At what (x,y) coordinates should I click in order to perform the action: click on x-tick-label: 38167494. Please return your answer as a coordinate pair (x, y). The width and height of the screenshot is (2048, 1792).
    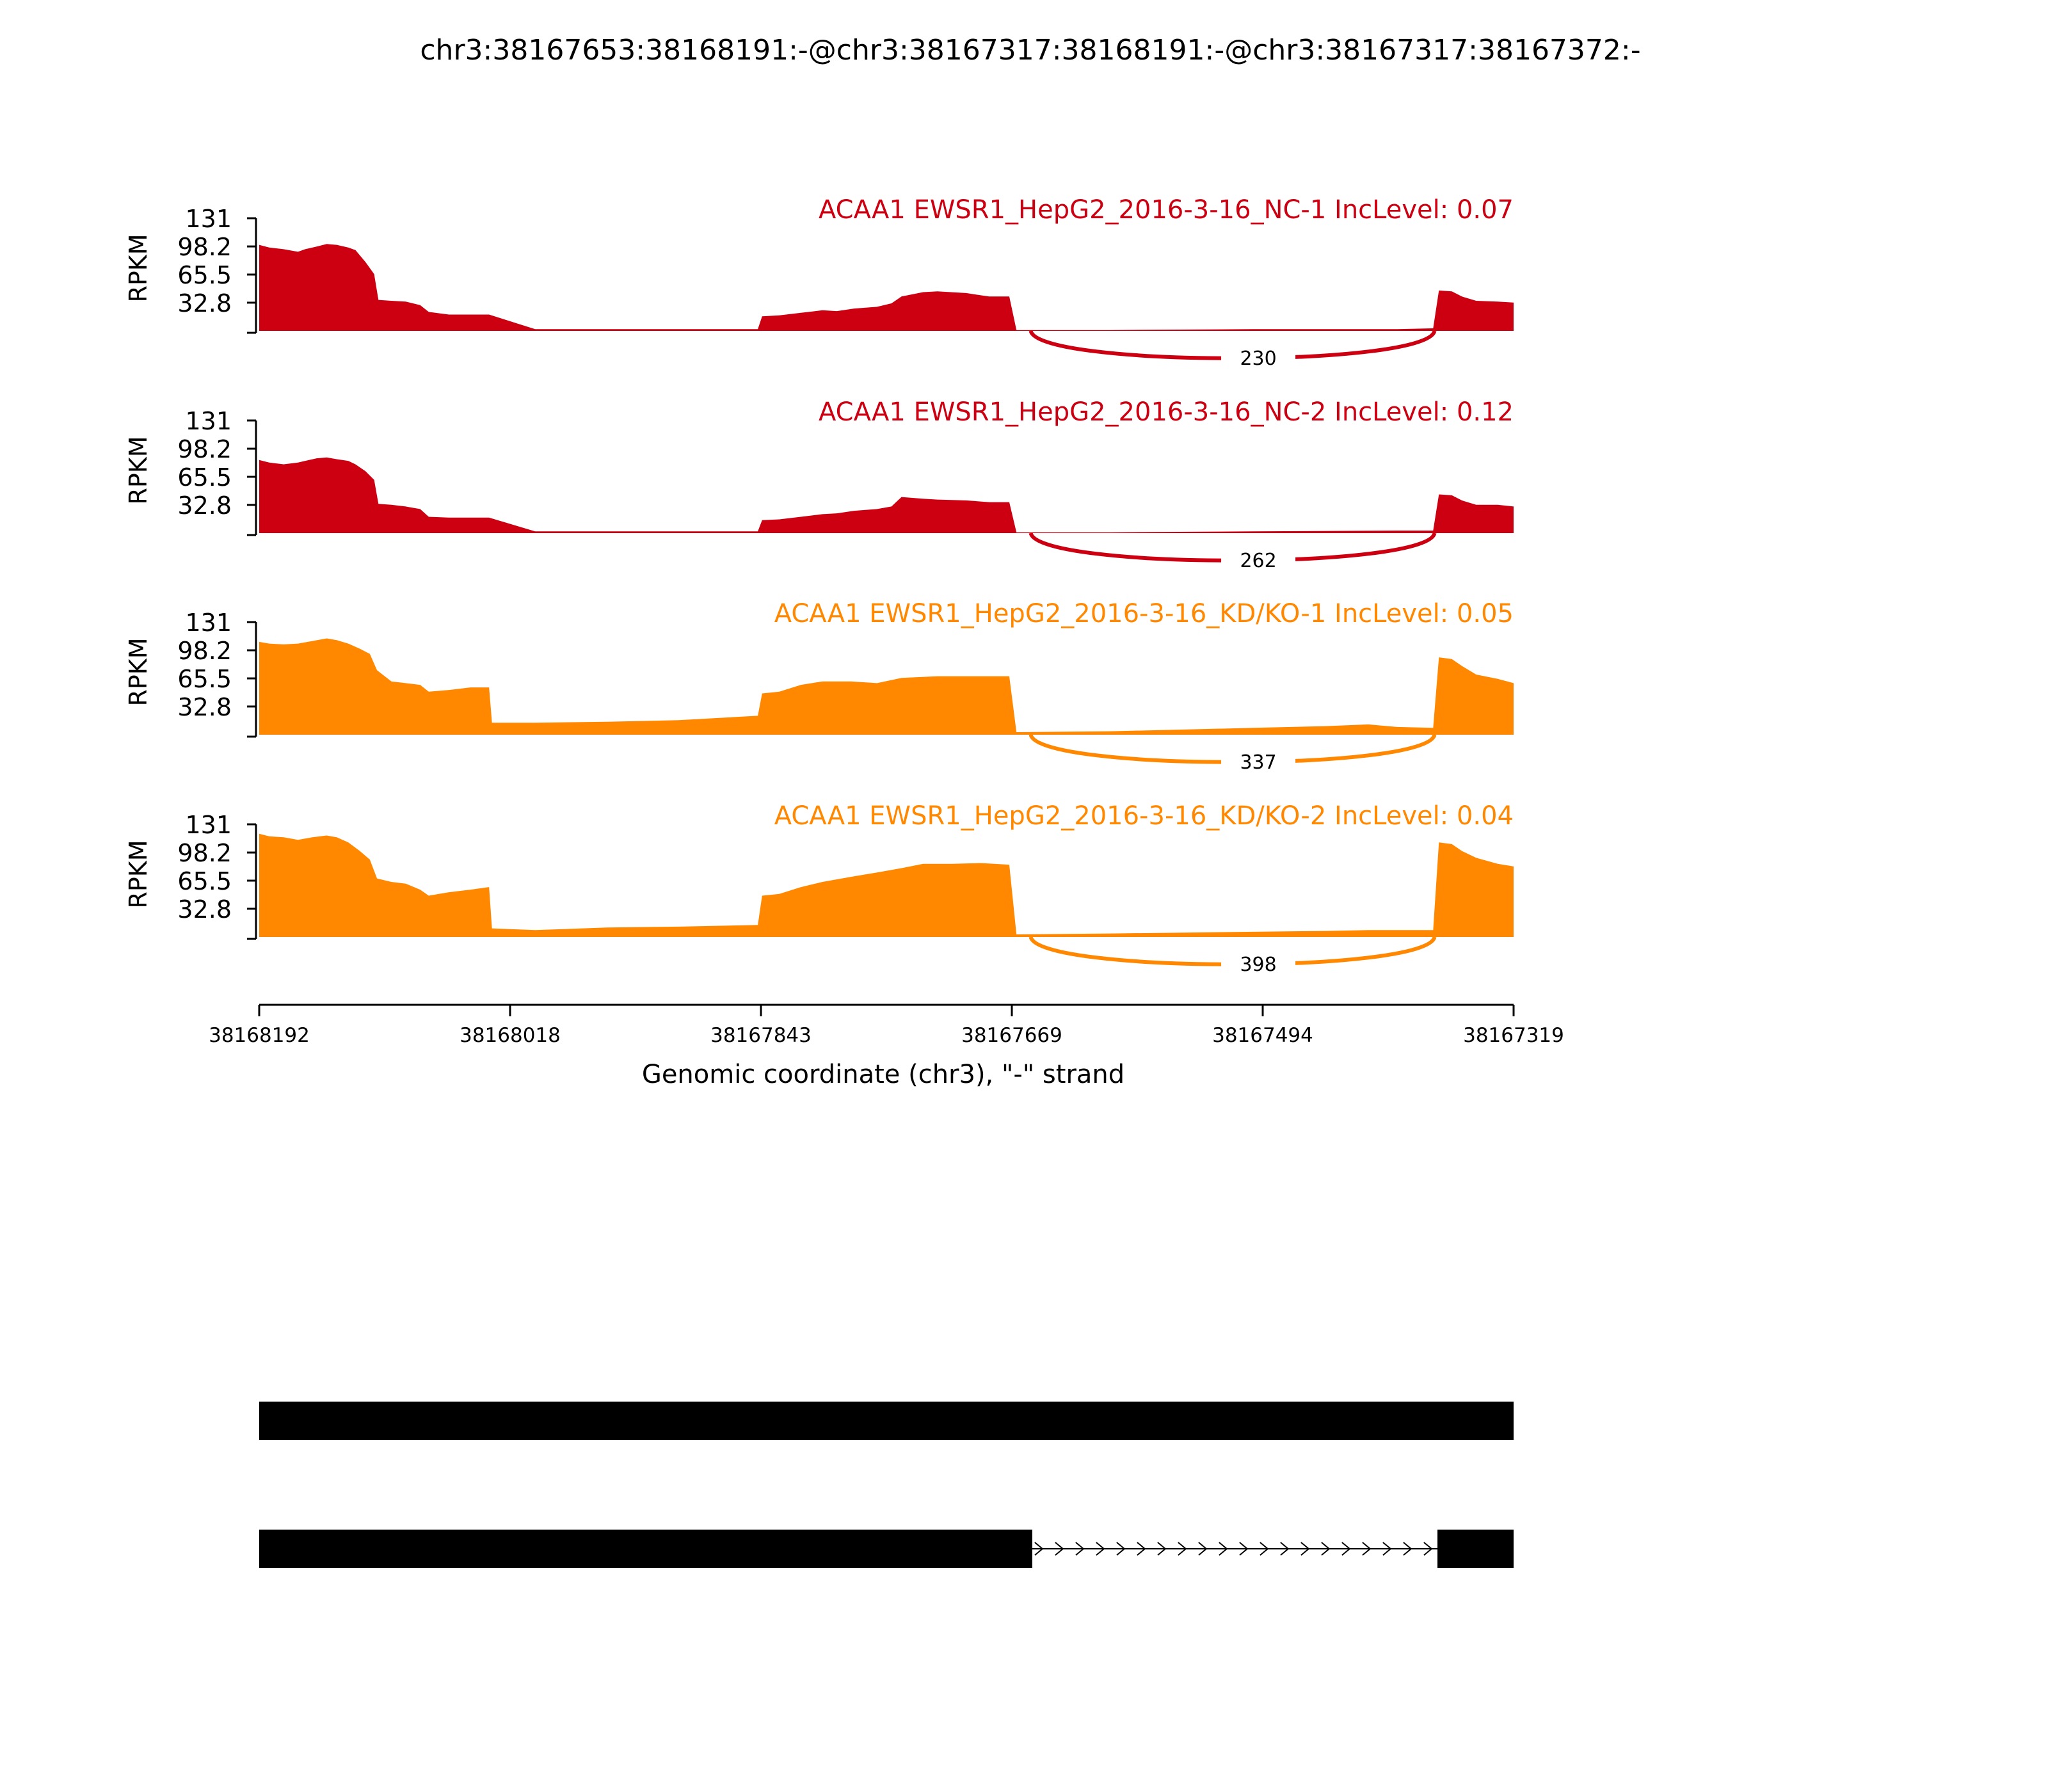
    Looking at the image, I should click on (1262, 1035).